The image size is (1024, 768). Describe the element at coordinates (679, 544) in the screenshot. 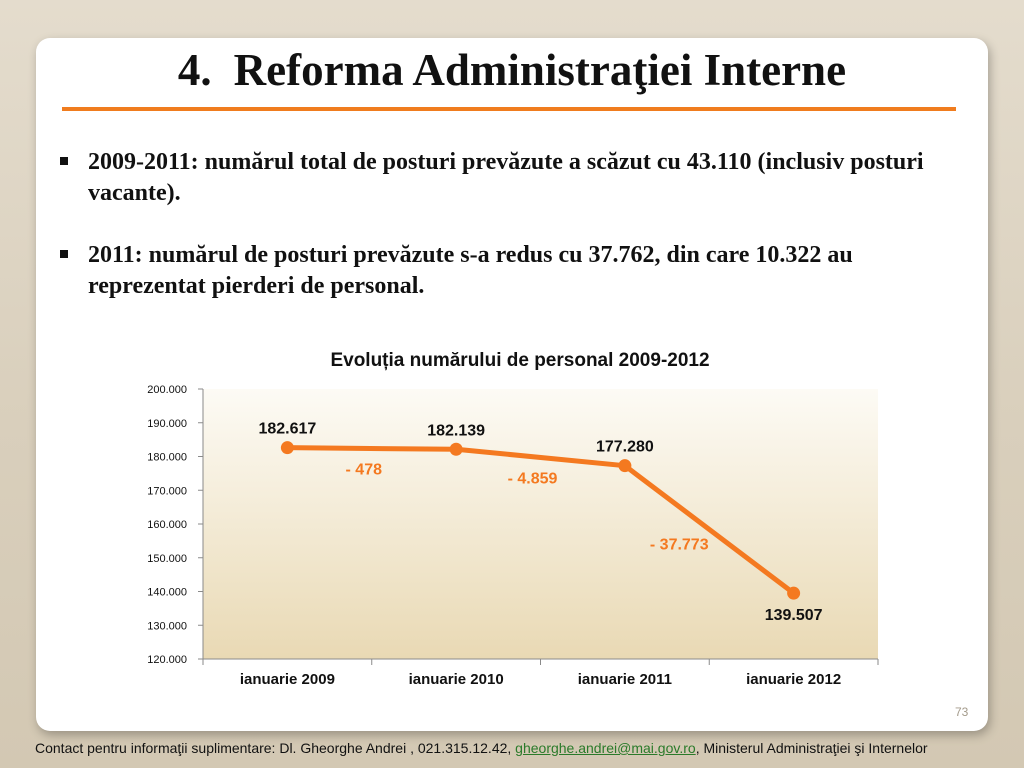

I see `change-annotation: - 37.773` at that location.